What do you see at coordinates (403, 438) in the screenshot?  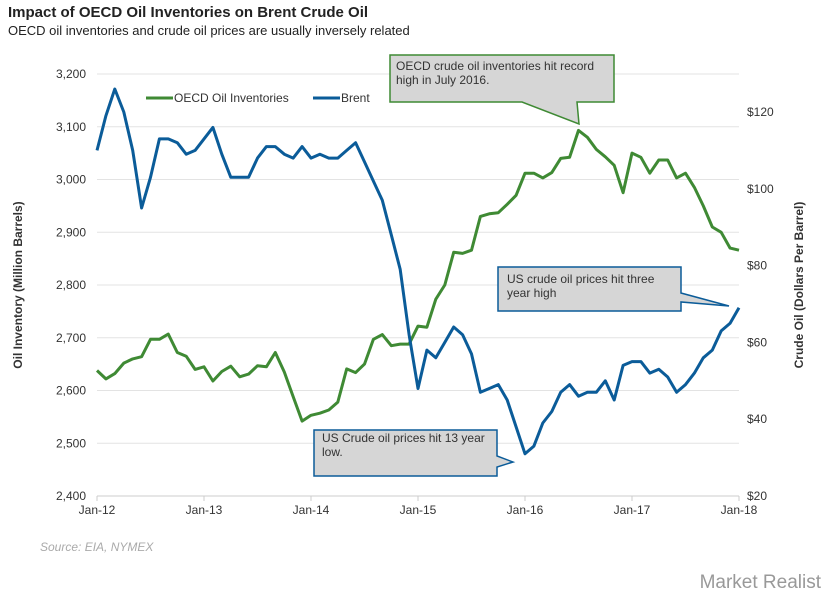 I see `annotation-price-13-year-low-text: US Crude oil prices hit 13 year` at bounding box center [403, 438].